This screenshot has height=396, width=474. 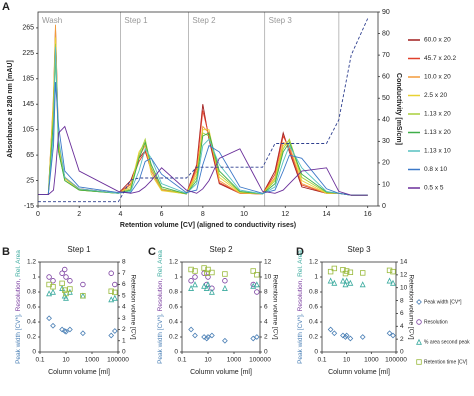 What do you see at coordinates (66, 360) in the screenshot?
I see `x-tick-label: 10` at bounding box center [66, 360].